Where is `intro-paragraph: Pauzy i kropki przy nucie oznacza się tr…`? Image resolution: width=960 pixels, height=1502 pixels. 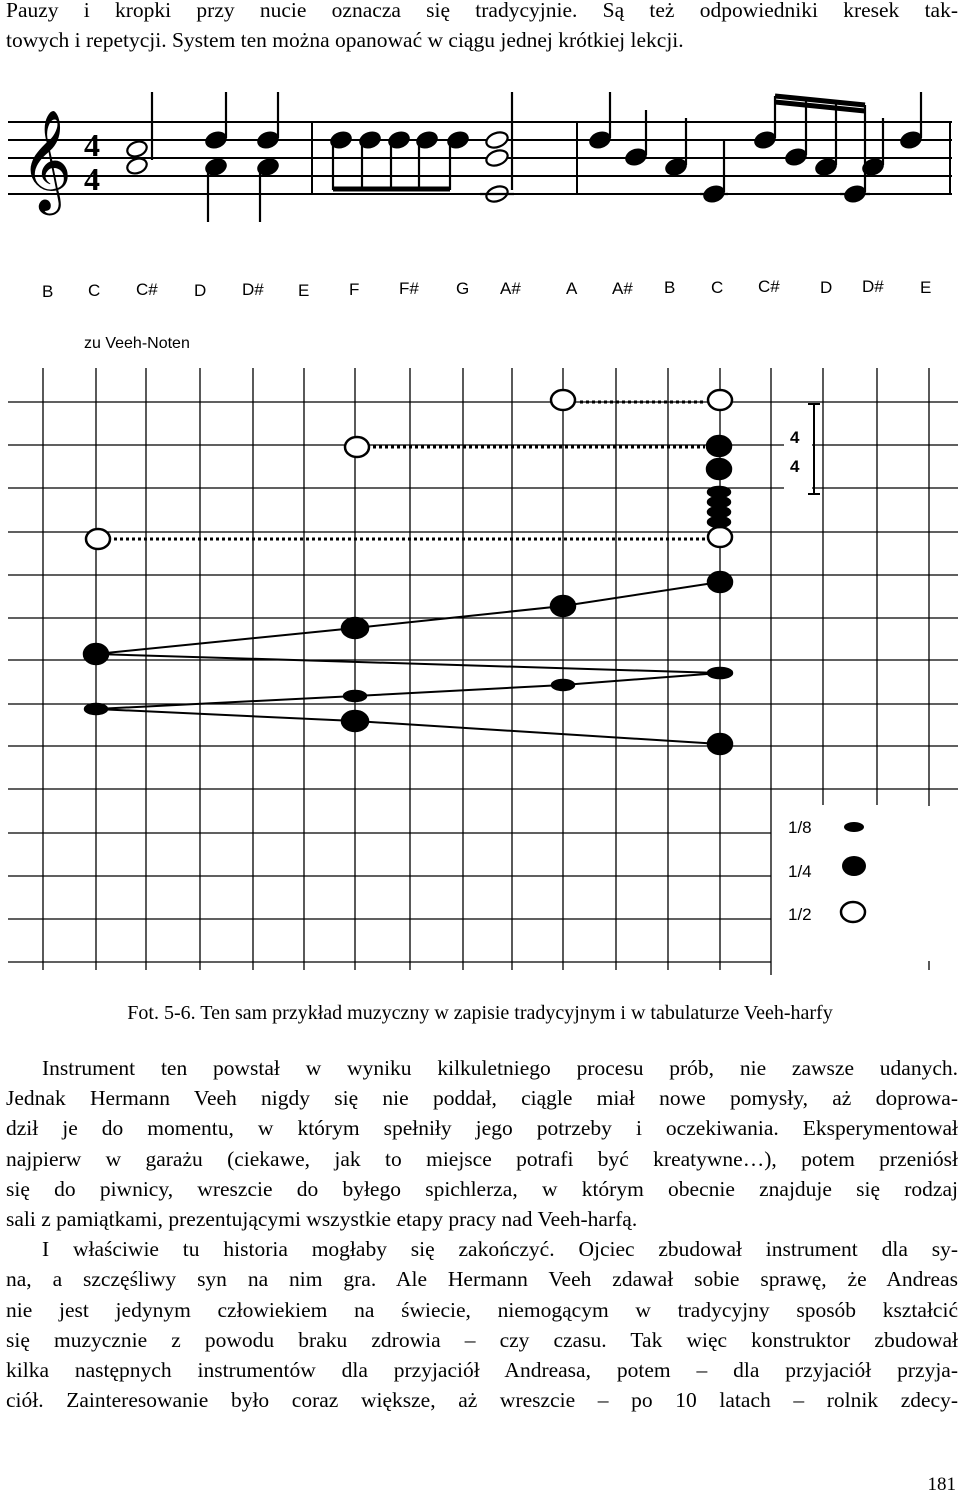 intro-paragraph: Pauzy i kropki przy nucie oznacza się tr… is located at coordinates (482, 27).